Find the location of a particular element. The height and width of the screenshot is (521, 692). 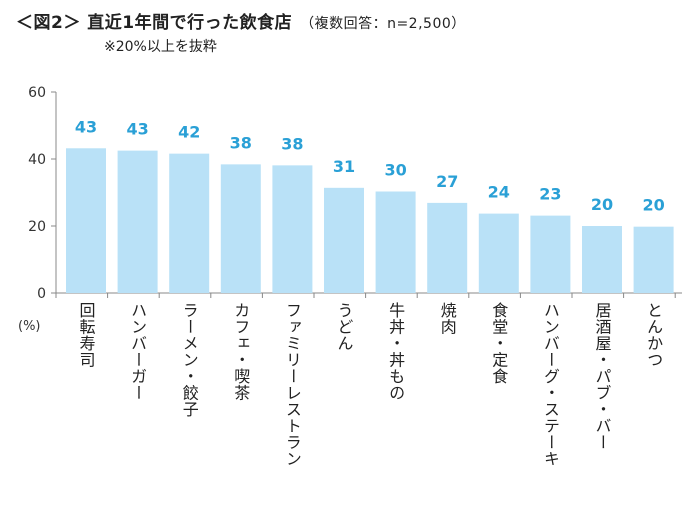

data-label: 42 is located at coordinates (189, 132).